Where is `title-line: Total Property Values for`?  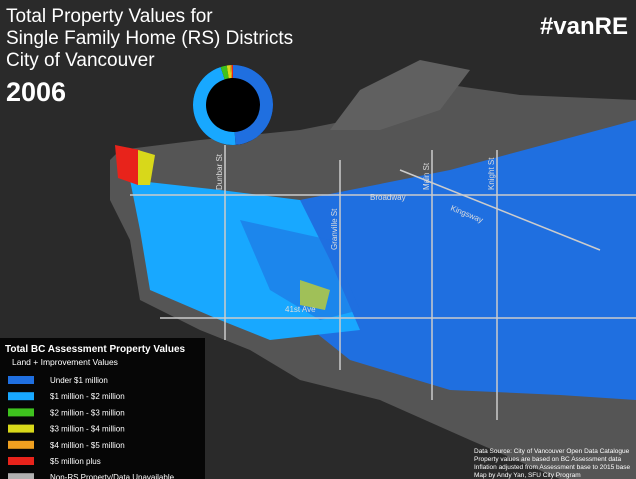 title-line: Total Property Values for is located at coordinates (109, 16).